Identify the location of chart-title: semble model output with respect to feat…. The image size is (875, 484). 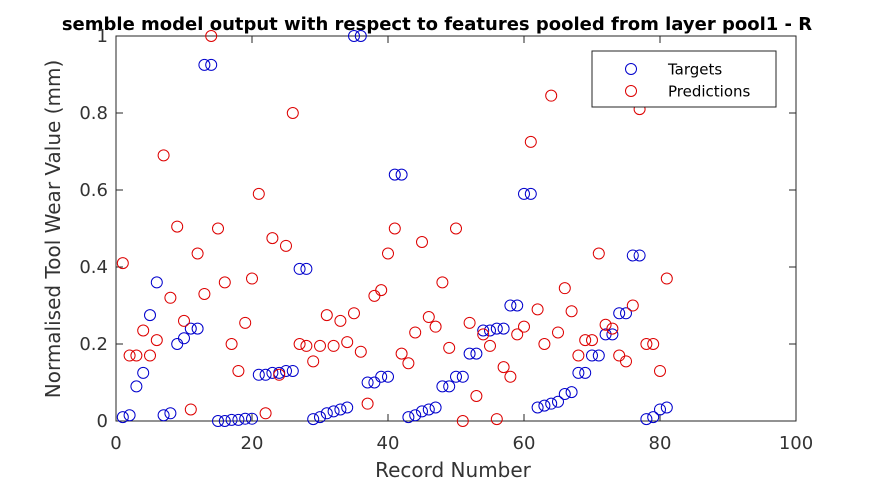
(437, 24).